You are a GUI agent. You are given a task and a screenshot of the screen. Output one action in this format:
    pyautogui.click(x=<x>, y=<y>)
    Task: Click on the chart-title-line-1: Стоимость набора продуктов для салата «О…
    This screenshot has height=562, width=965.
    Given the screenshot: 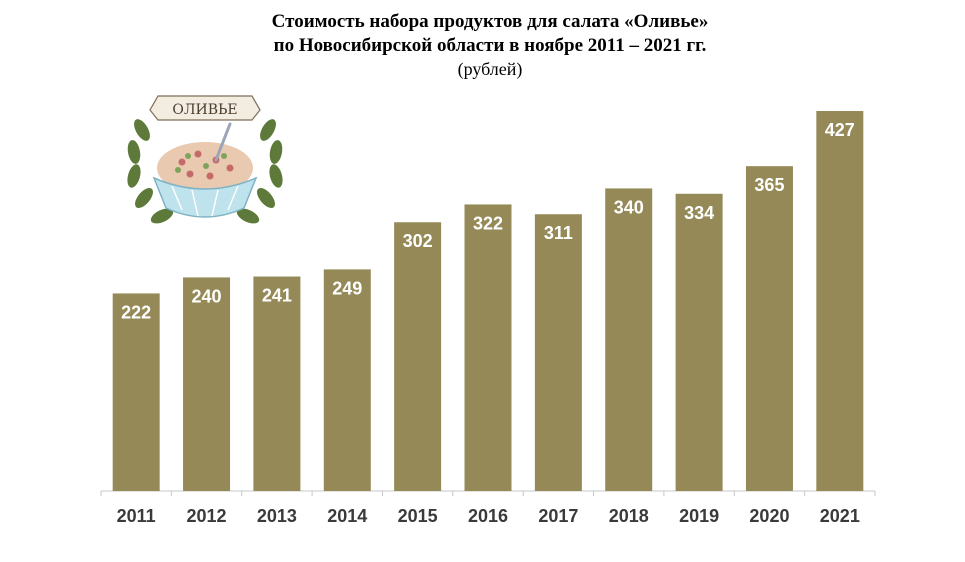 What is the action you would take?
    pyautogui.click(x=490, y=21)
    